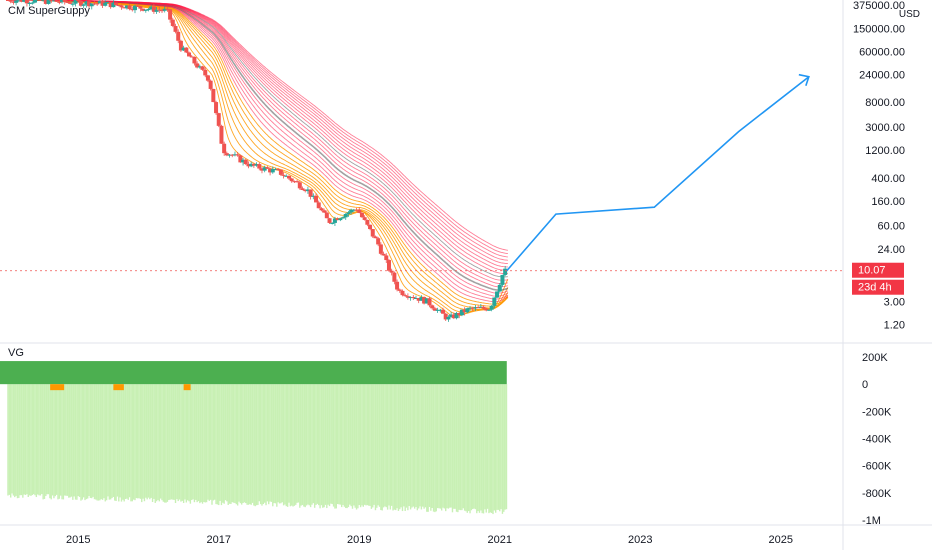 This screenshot has width=932, height=555. I want to click on sub-indicator-title: VG, so click(16, 353).